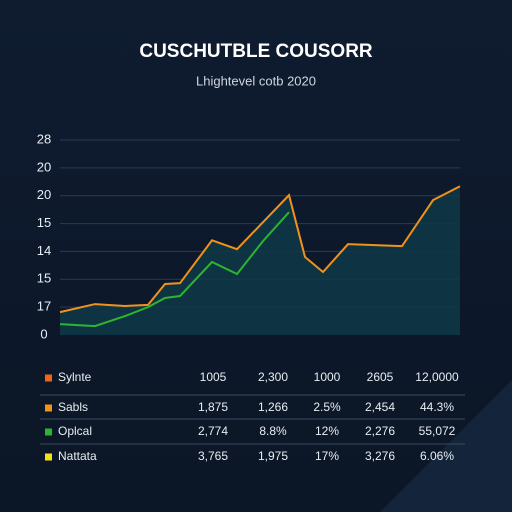 This screenshot has height=512, width=512. I want to click on table-cell: 1,266, so click(273, 407).